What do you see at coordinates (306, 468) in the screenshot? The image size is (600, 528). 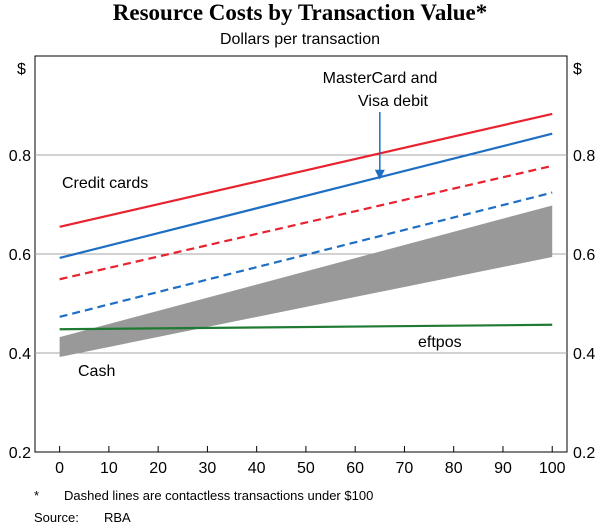 I see `x-tick-50: 50` at bounding box center [306, 468].